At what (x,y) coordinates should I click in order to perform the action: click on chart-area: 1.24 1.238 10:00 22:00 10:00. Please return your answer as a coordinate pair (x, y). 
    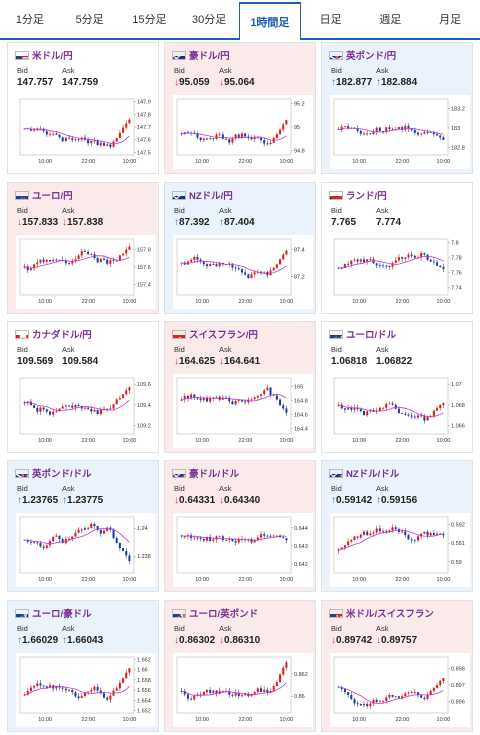
    Looking at the image, I should click on (86, 550).